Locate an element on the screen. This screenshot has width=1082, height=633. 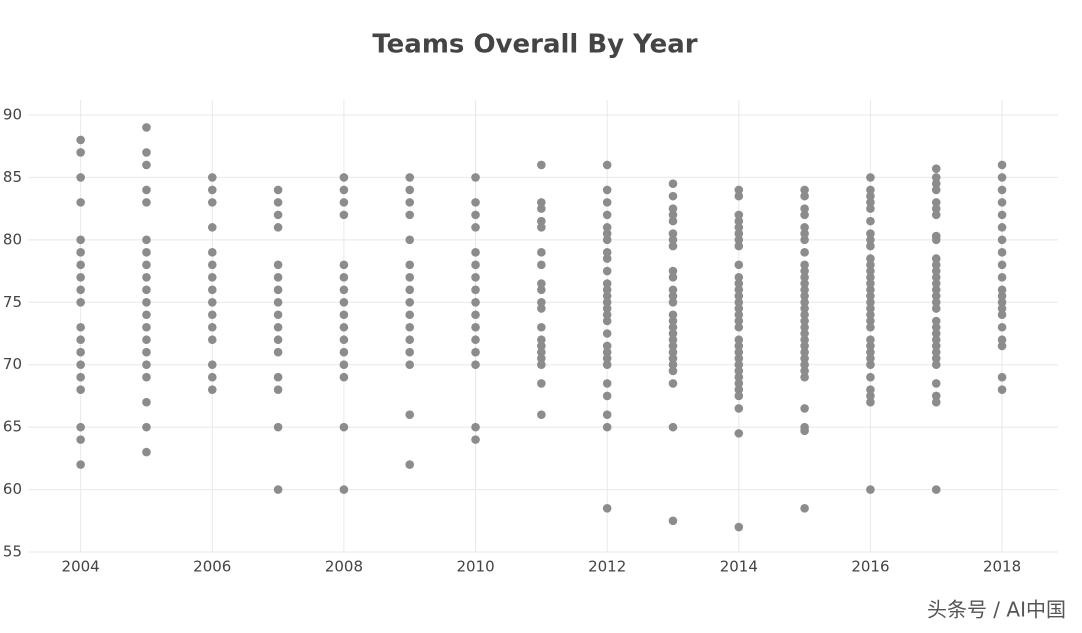
x-tick-label: 2016 is located at coordinates (870, 567).